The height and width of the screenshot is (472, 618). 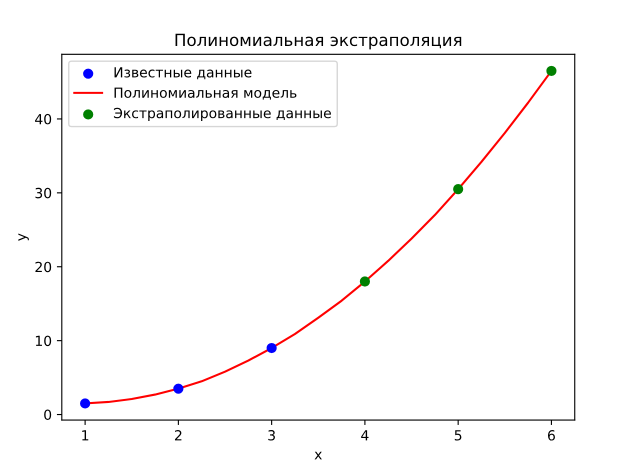 I want to click on x-tick-label: 2, so click(x=178, y=435).